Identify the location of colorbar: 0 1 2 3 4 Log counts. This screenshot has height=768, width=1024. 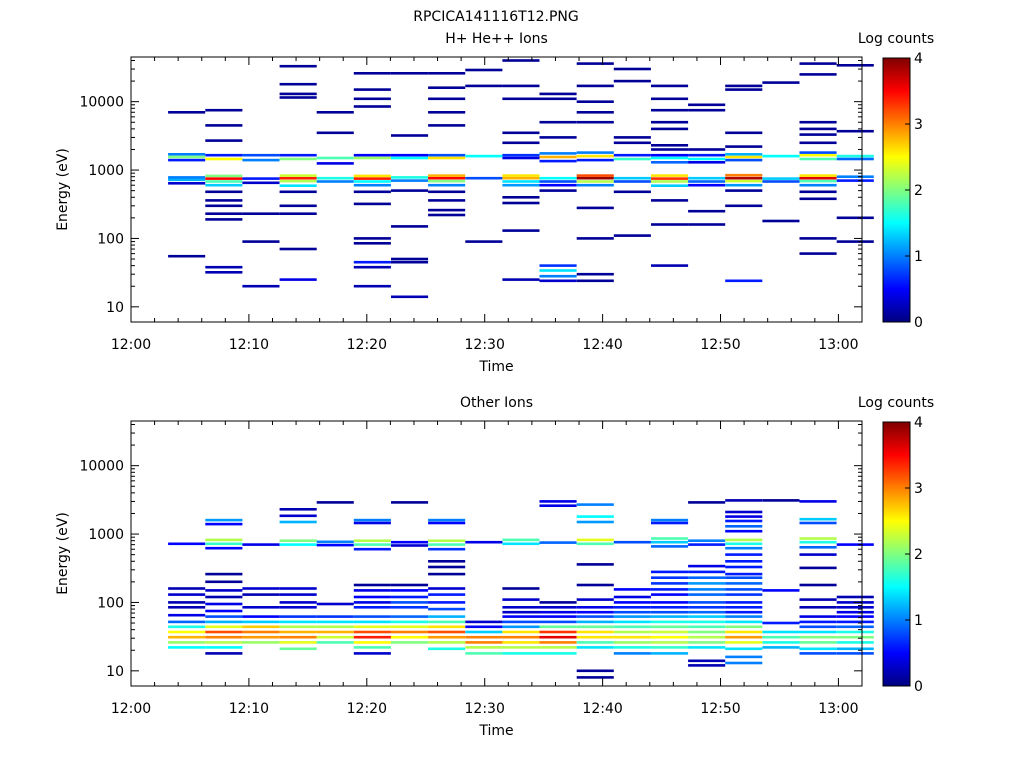
(896, 545).